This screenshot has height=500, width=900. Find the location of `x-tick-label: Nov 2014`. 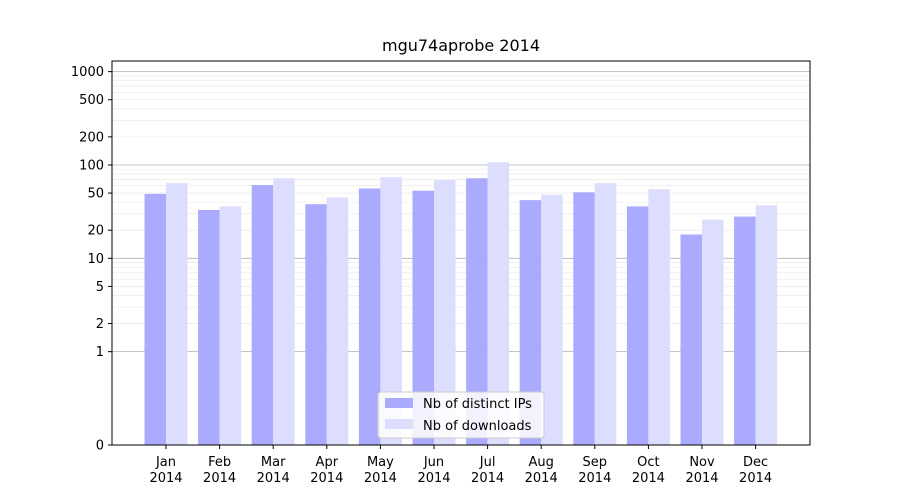

x-tick-label: Nov 2014 is located at coordinates (701, 470).